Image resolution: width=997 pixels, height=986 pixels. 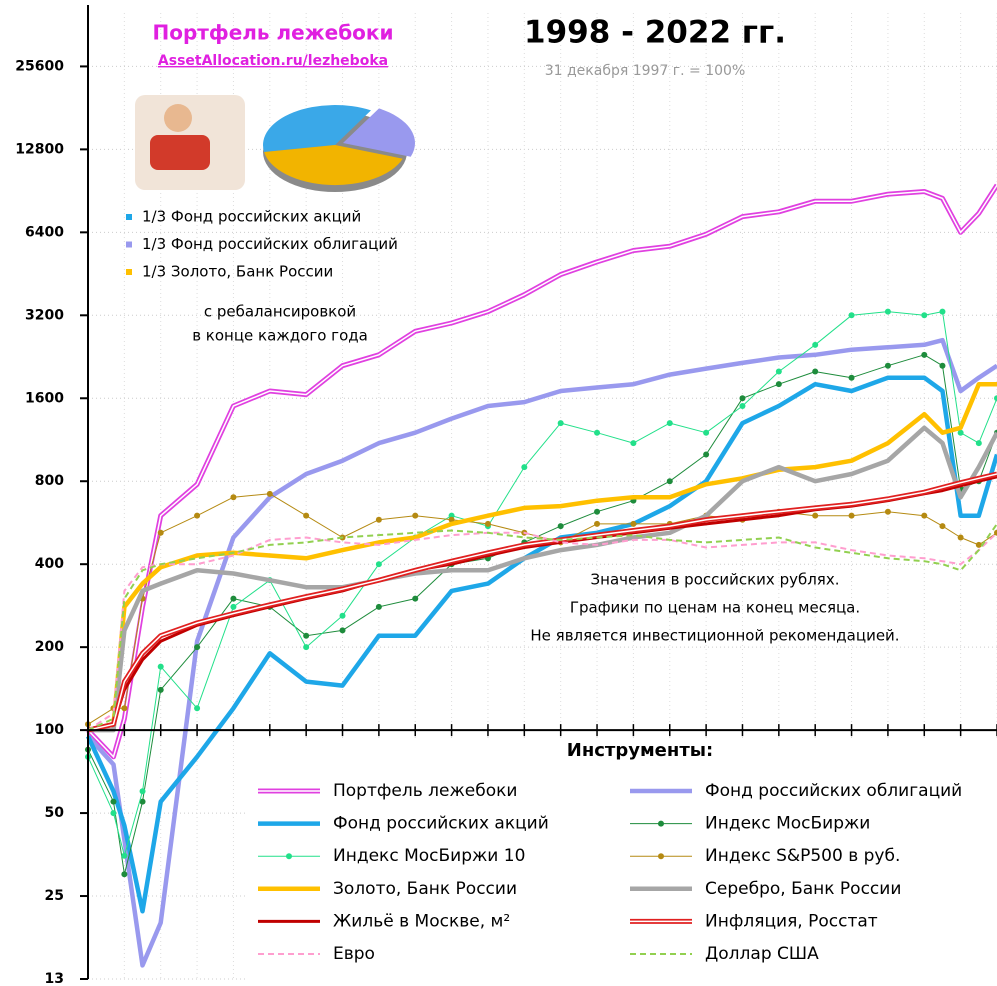 What do you see at coordinates (44, 398) in the screenshot?
I see `y-tick-label: 1600` at bounding box center [44, 398].